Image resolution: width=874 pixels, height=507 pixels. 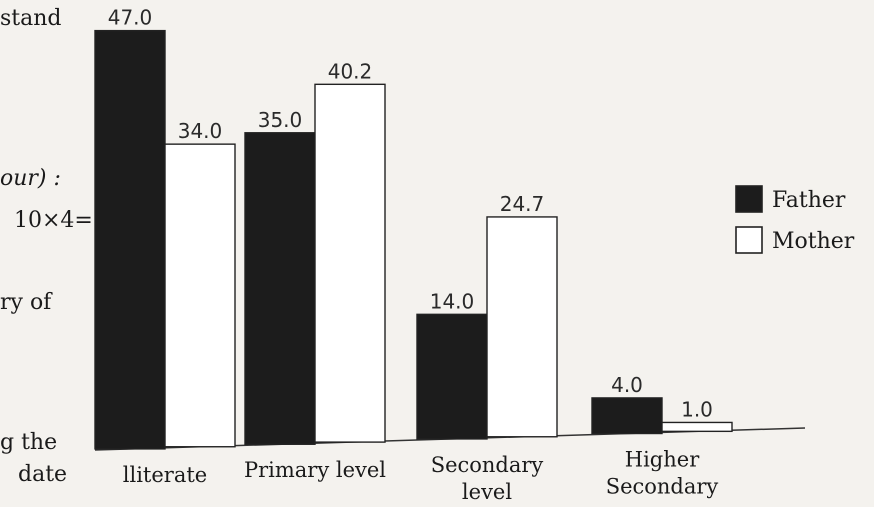 What do you see at coordinates (280, 120) in the screenshot?
I see `bar-value-label-father-2: 35.0` at bounding box center [280, 120].